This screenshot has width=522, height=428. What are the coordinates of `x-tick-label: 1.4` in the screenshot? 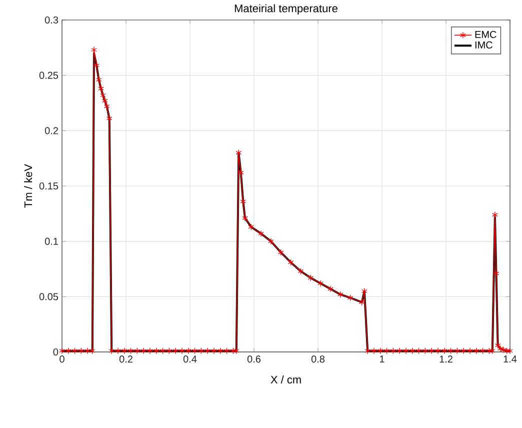 It's located at (510, 359).